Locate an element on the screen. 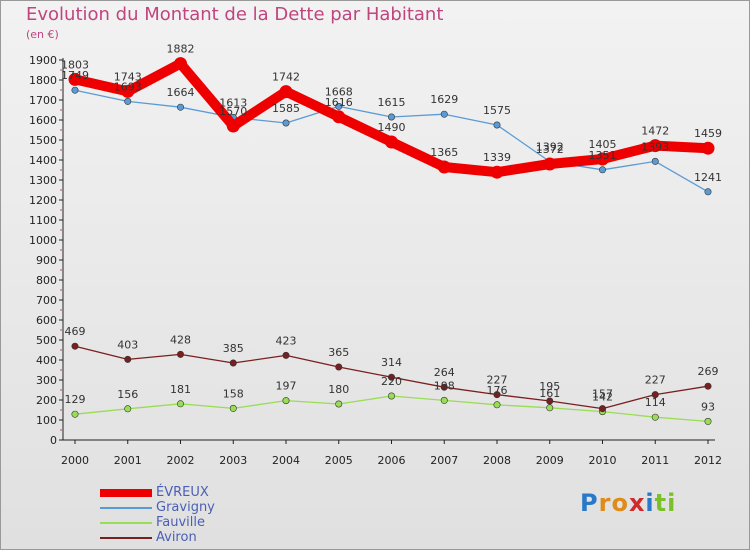 This screenshot has height=550, width=750. y-tick-label: 1500 is located at coordinates (43, 140).